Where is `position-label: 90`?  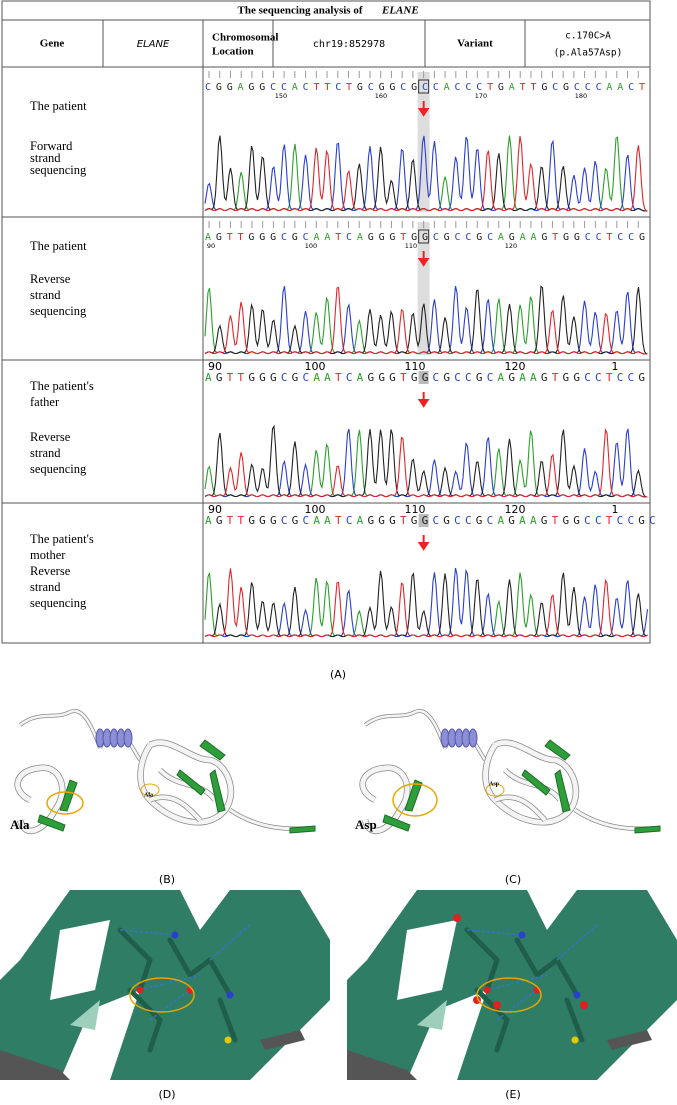
position-label: 90 is located at coordinates (211, 246).